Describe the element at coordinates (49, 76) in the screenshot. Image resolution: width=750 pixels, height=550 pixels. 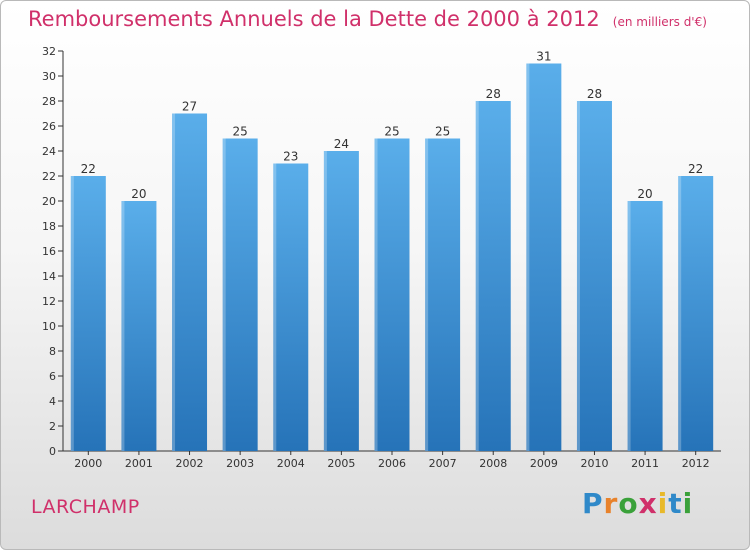
I see `y-tick-label: 30` at that location.